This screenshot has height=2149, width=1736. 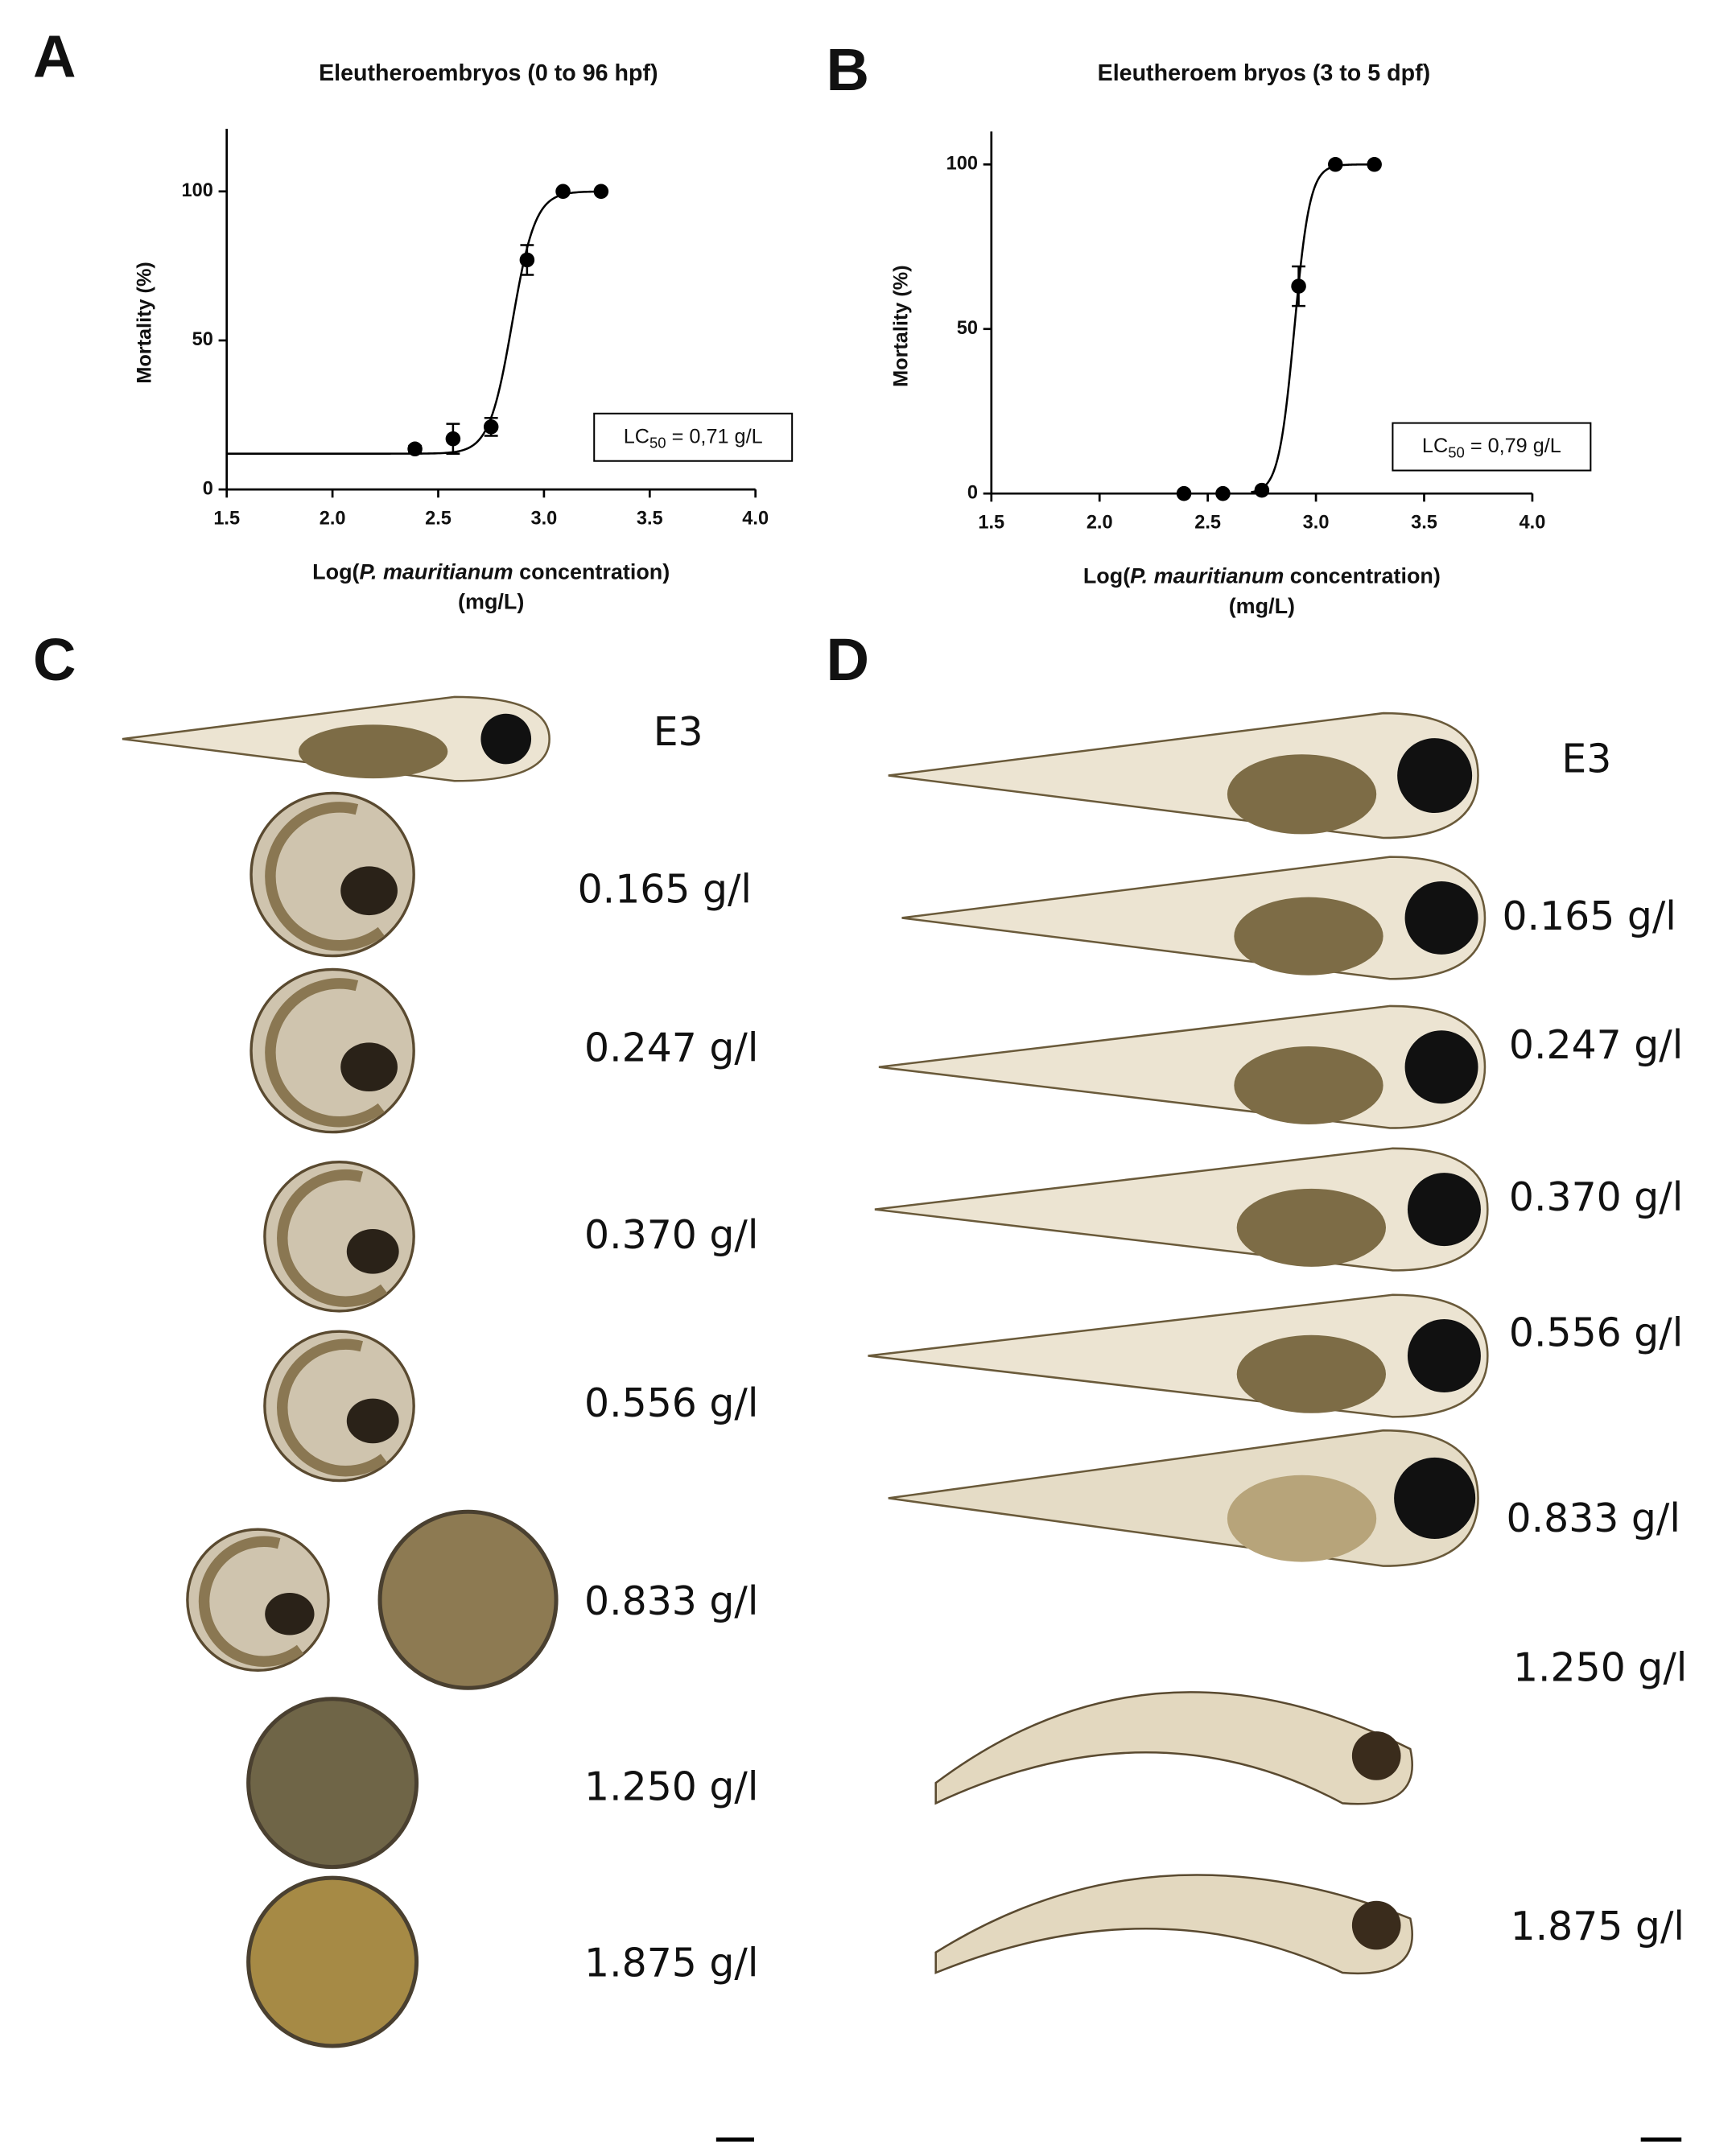 I want to click on annotation: LC50 = 0,79 g/L, so click(x=1491, y=448).